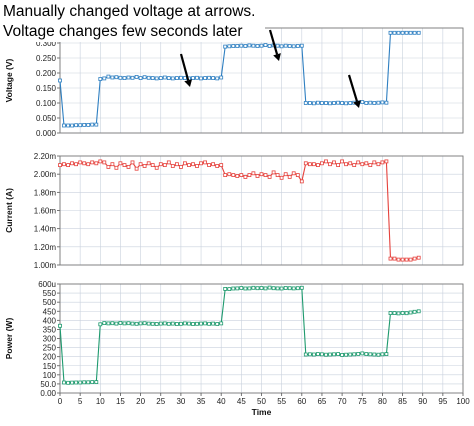  I want to click on power-x-tick-label: 55, so click(281, 401).